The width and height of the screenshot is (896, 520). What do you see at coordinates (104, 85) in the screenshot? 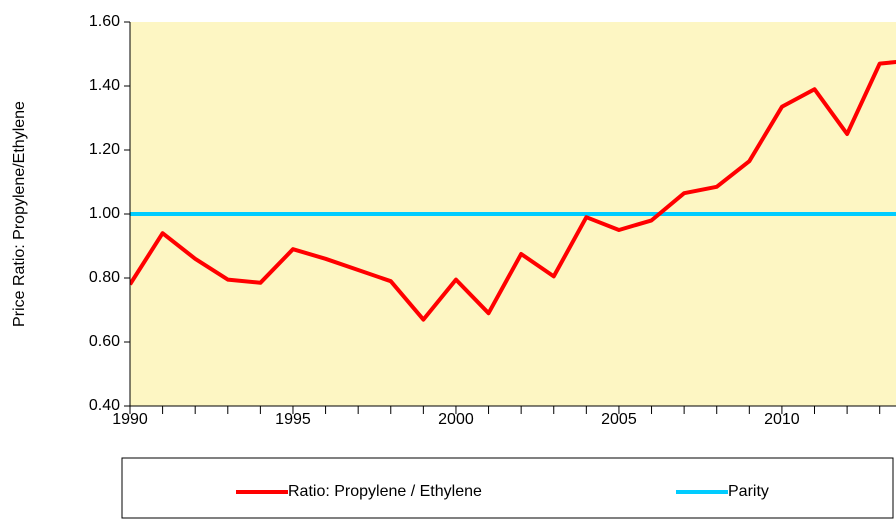
I see `y-tick-label: 1.40` at bounding box center [104, 85].